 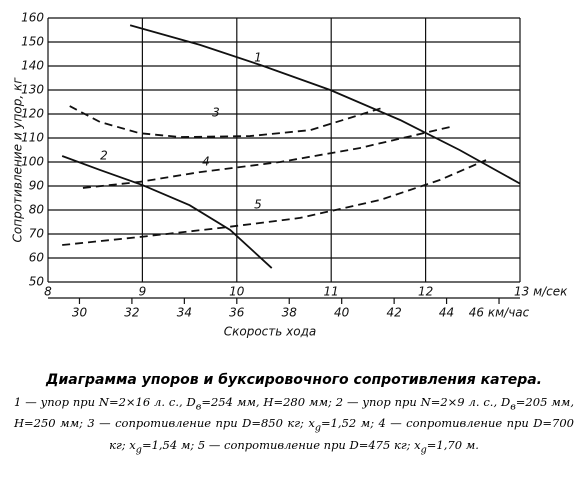 What do you see at coordinates (32, 42) in the screenshot?
I see `y-tick-label: 150` at bounding box center [32, 42].